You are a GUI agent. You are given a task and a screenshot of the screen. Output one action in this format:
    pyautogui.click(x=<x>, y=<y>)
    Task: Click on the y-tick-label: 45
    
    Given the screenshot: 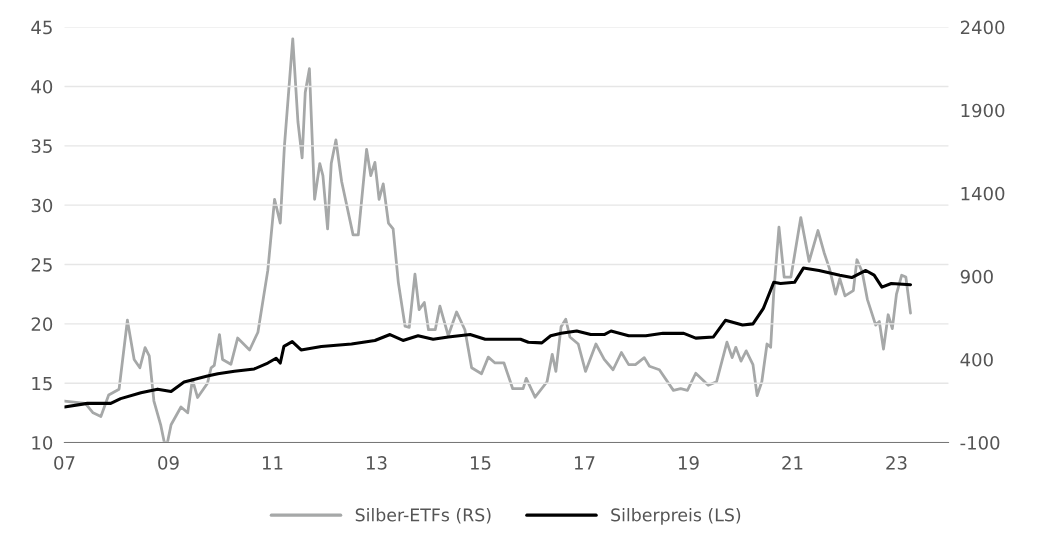 What is the action you would take?
    pyautogui.click(x=41, y=27)
    